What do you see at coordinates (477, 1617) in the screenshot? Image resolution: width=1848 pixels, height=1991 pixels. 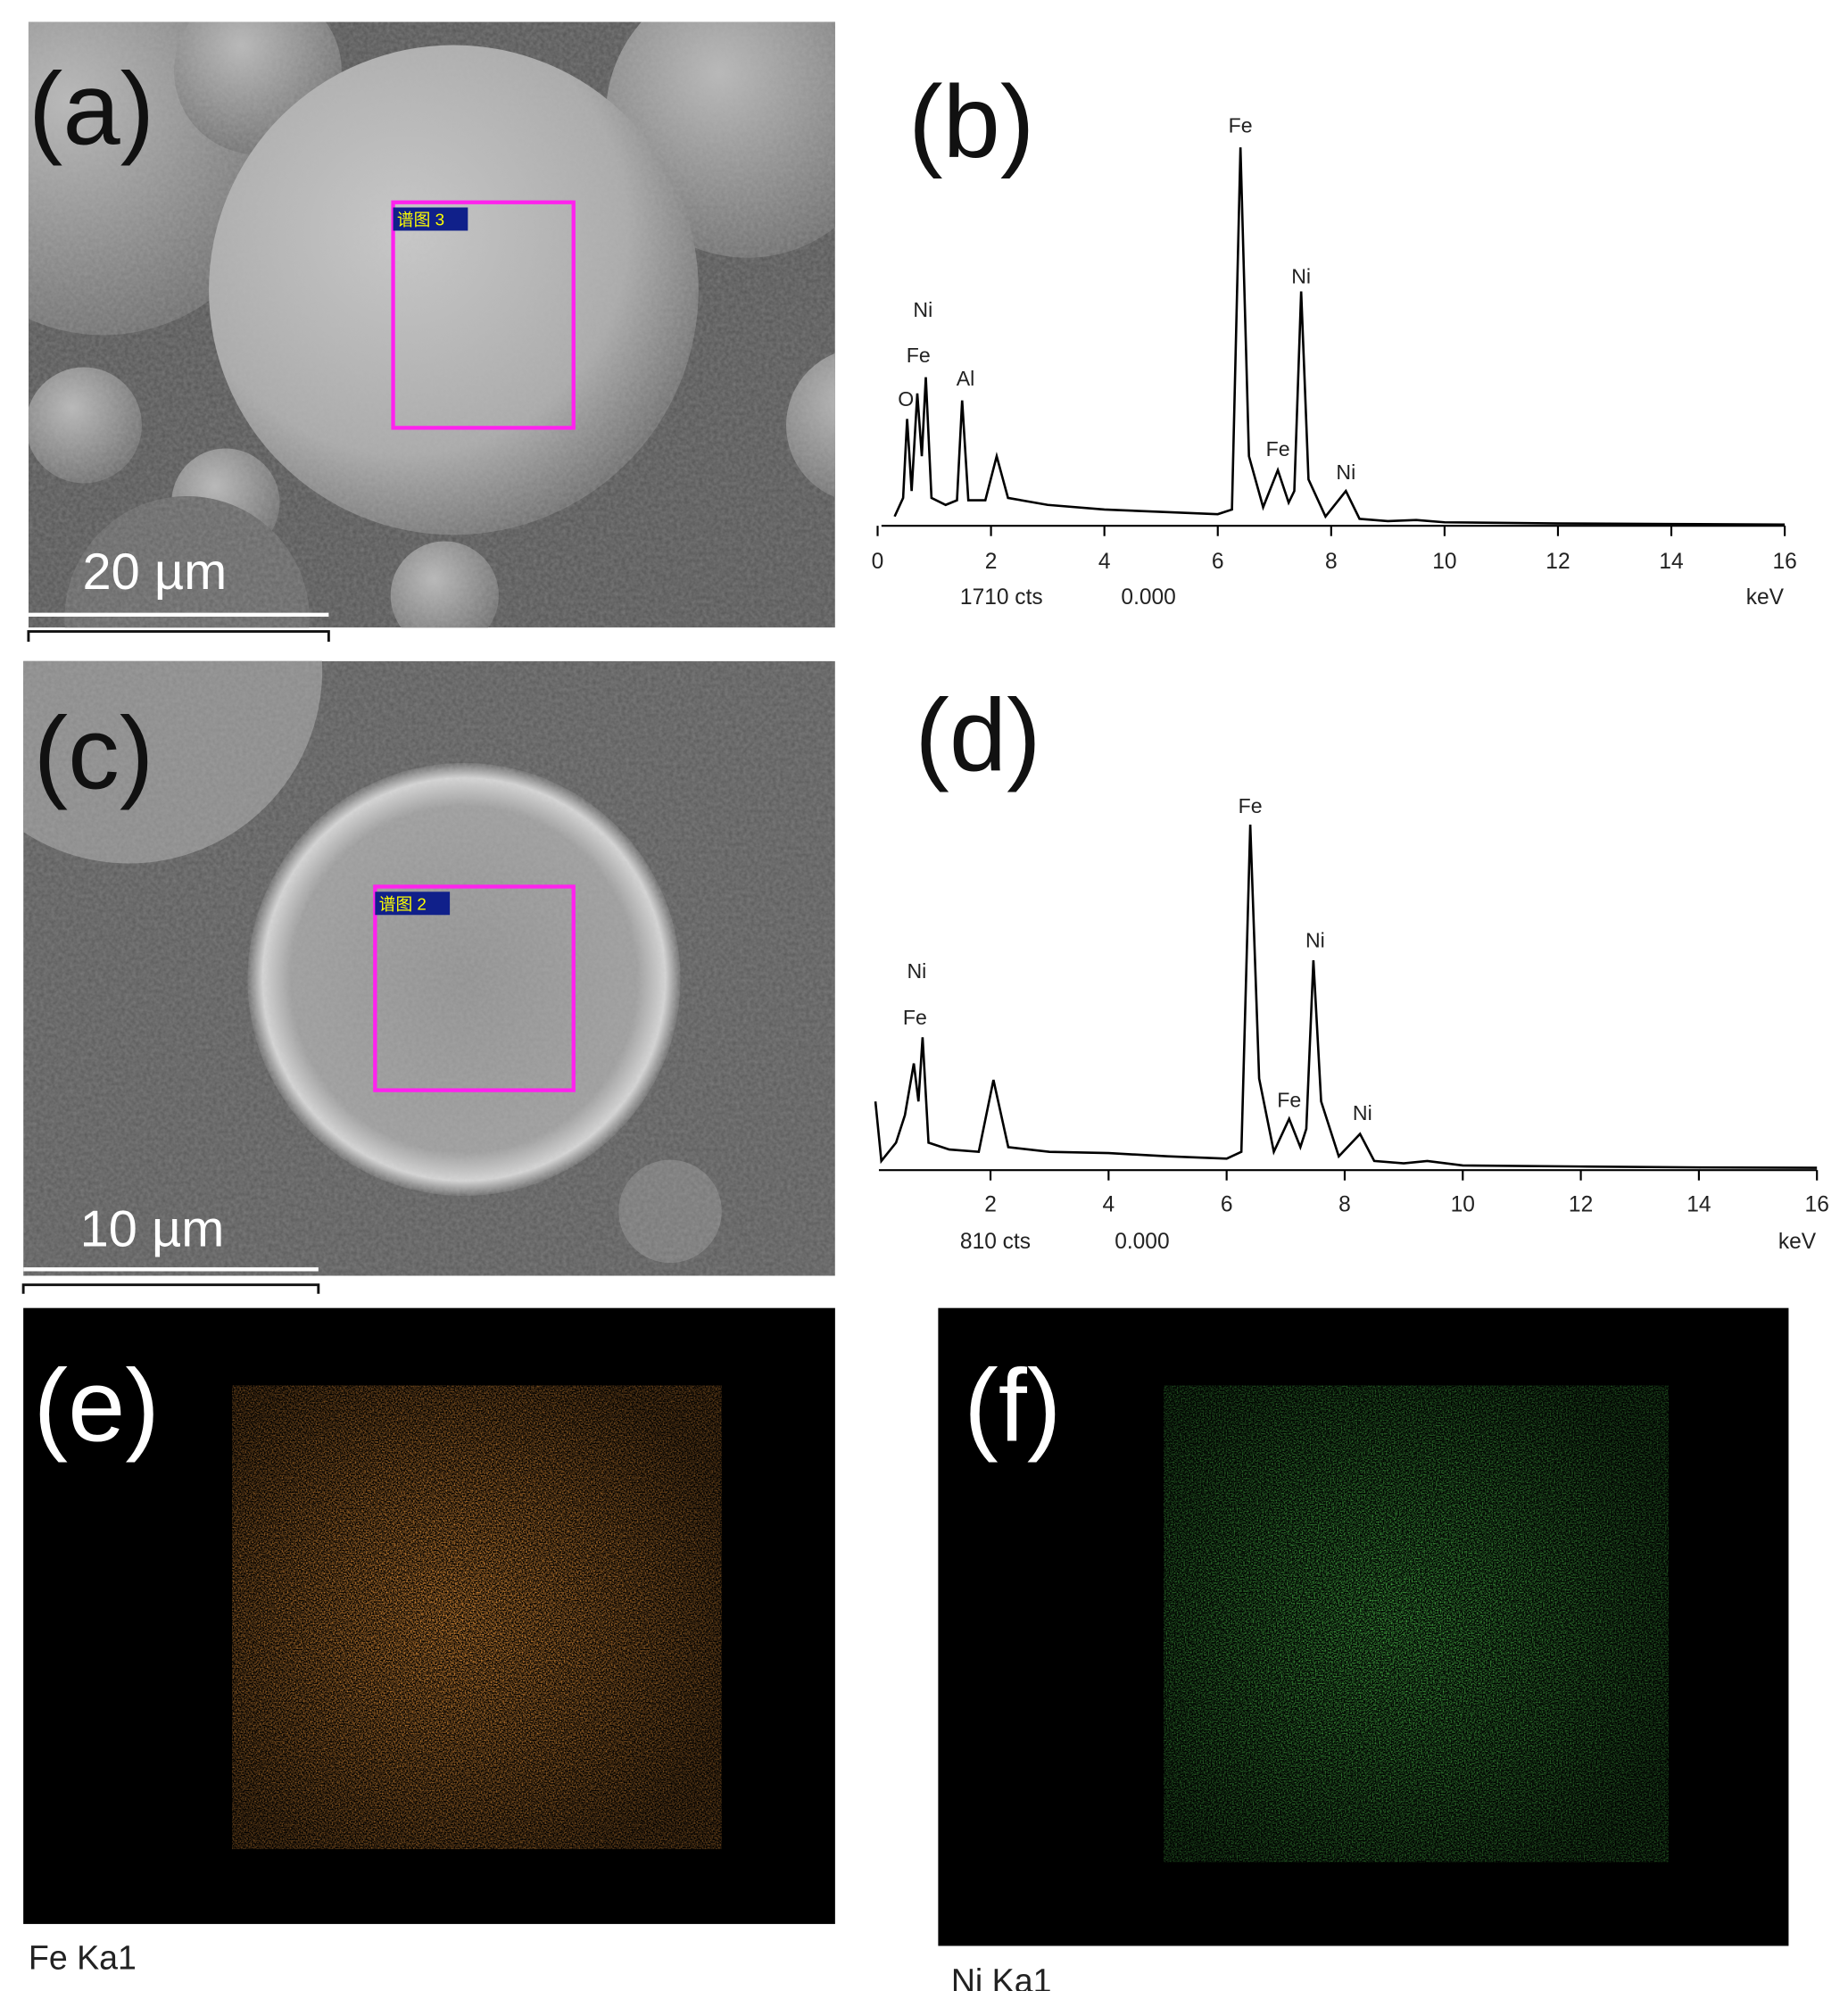 I see `fe-distribution` at bounding box center [477, 1617].